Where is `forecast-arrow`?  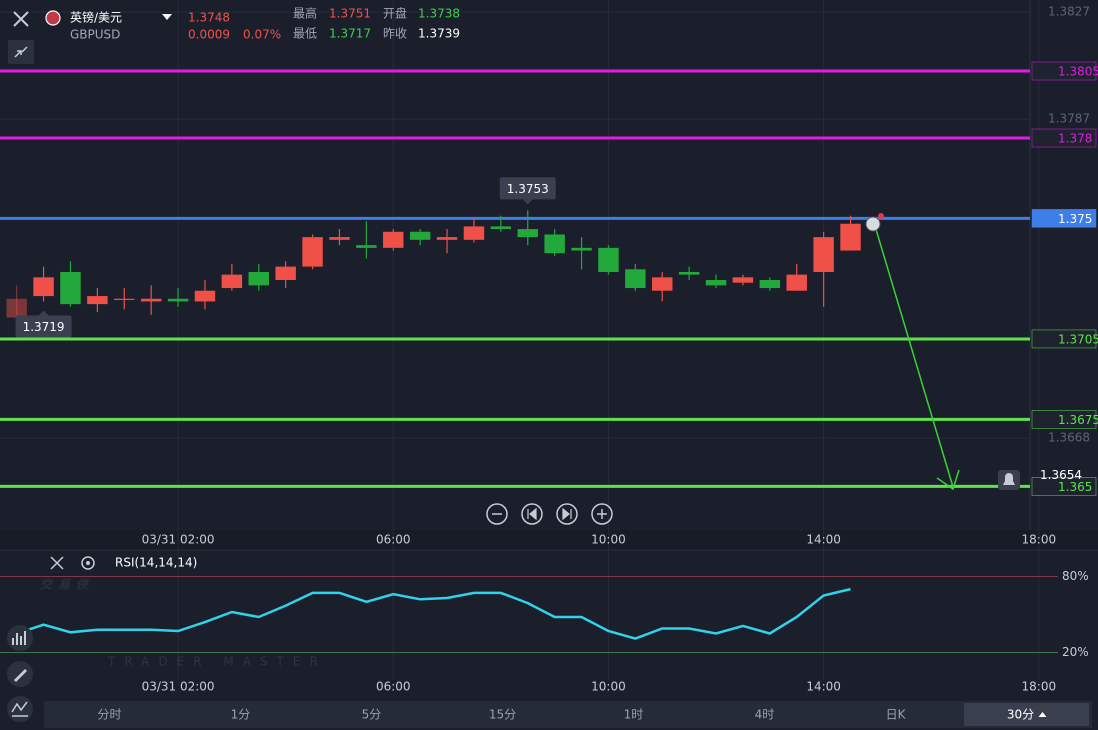 forecast-arrow is located at coordinates (912, 352).